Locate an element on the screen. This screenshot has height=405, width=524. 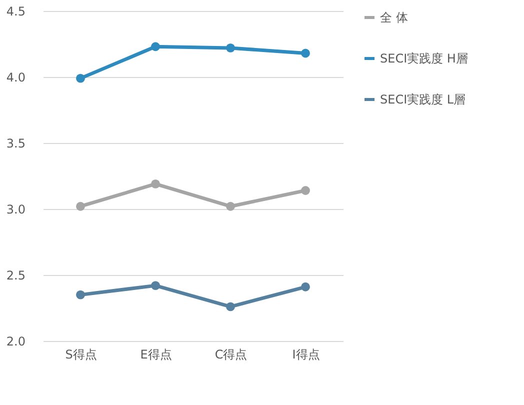
x-tick-label: S得点 is located at coordinates (81, 355).